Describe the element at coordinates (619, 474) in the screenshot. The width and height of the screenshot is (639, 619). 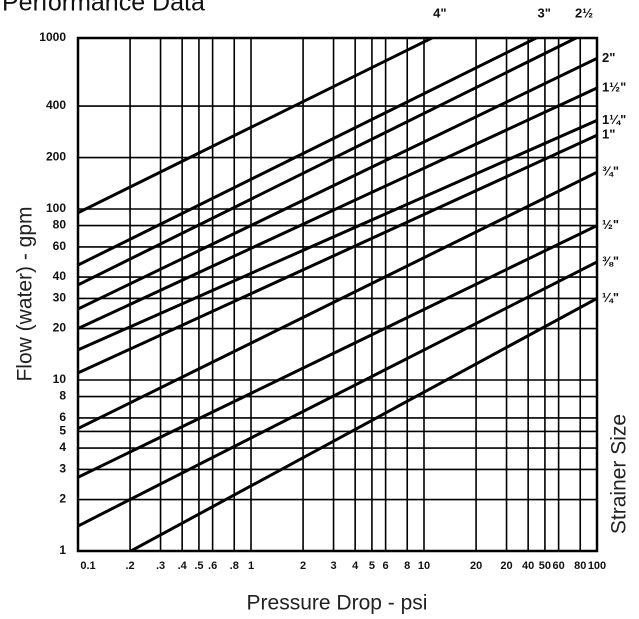
I see `right-axis-label: Strainer Size` at that location.